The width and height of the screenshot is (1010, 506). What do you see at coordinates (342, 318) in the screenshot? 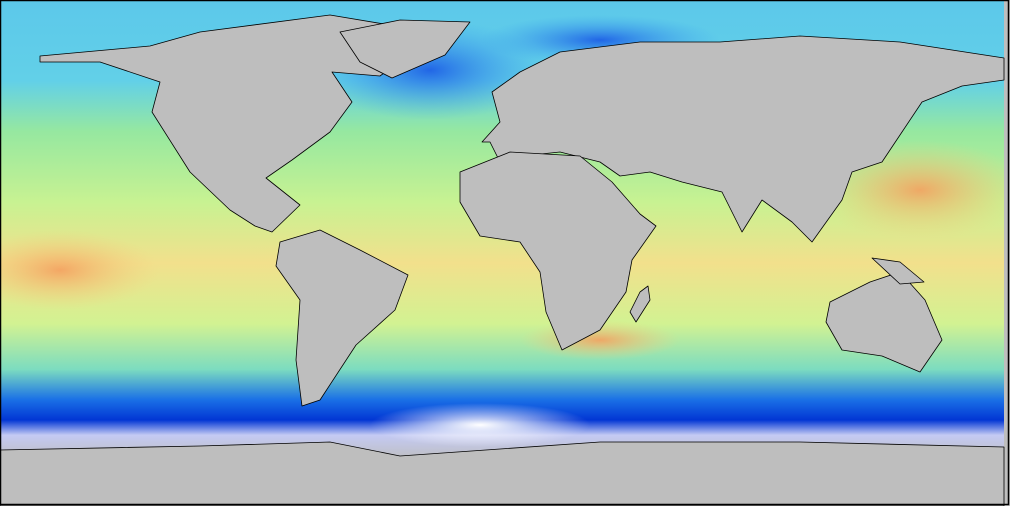
I see `south-america` at bounding box center [342, 318].